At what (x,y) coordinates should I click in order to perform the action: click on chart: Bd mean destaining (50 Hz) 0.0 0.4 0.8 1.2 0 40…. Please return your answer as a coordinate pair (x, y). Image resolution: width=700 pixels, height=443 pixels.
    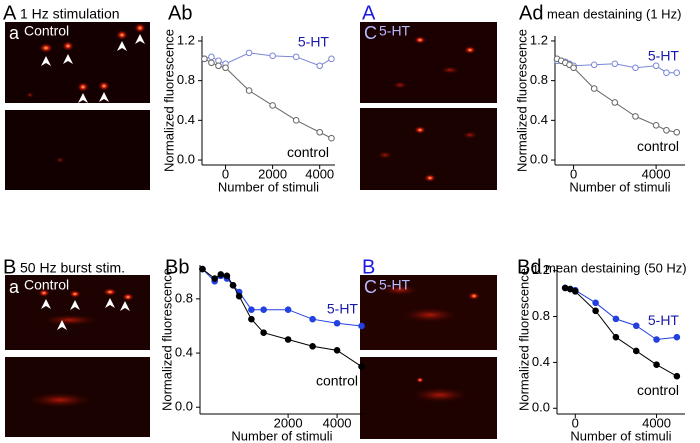
    Looking at the image, I should click on (601, 349).